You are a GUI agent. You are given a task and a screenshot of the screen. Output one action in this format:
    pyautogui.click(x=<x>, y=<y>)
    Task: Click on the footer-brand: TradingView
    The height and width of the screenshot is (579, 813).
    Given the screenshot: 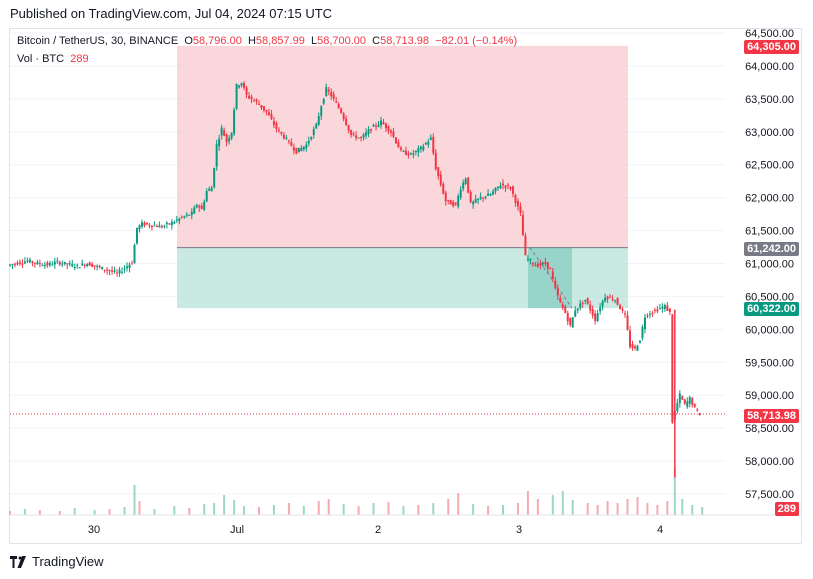 What is the action you would take?
    pyautogui.click(x=57, y=561)
    